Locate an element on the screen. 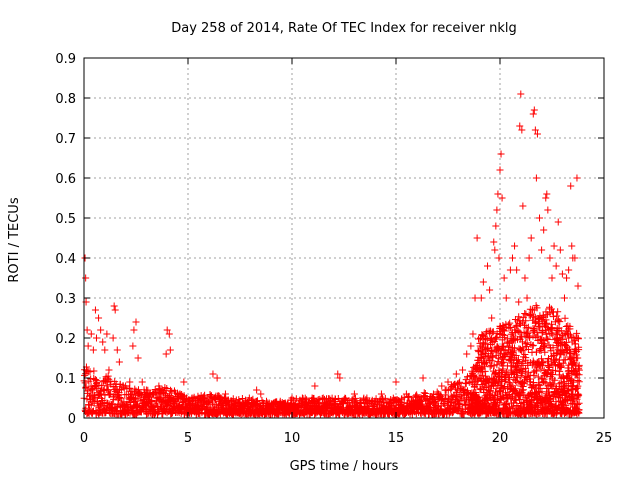 The image size is (640, 480). y-tick-label: 0.5 is located at coordinates (65, 219).